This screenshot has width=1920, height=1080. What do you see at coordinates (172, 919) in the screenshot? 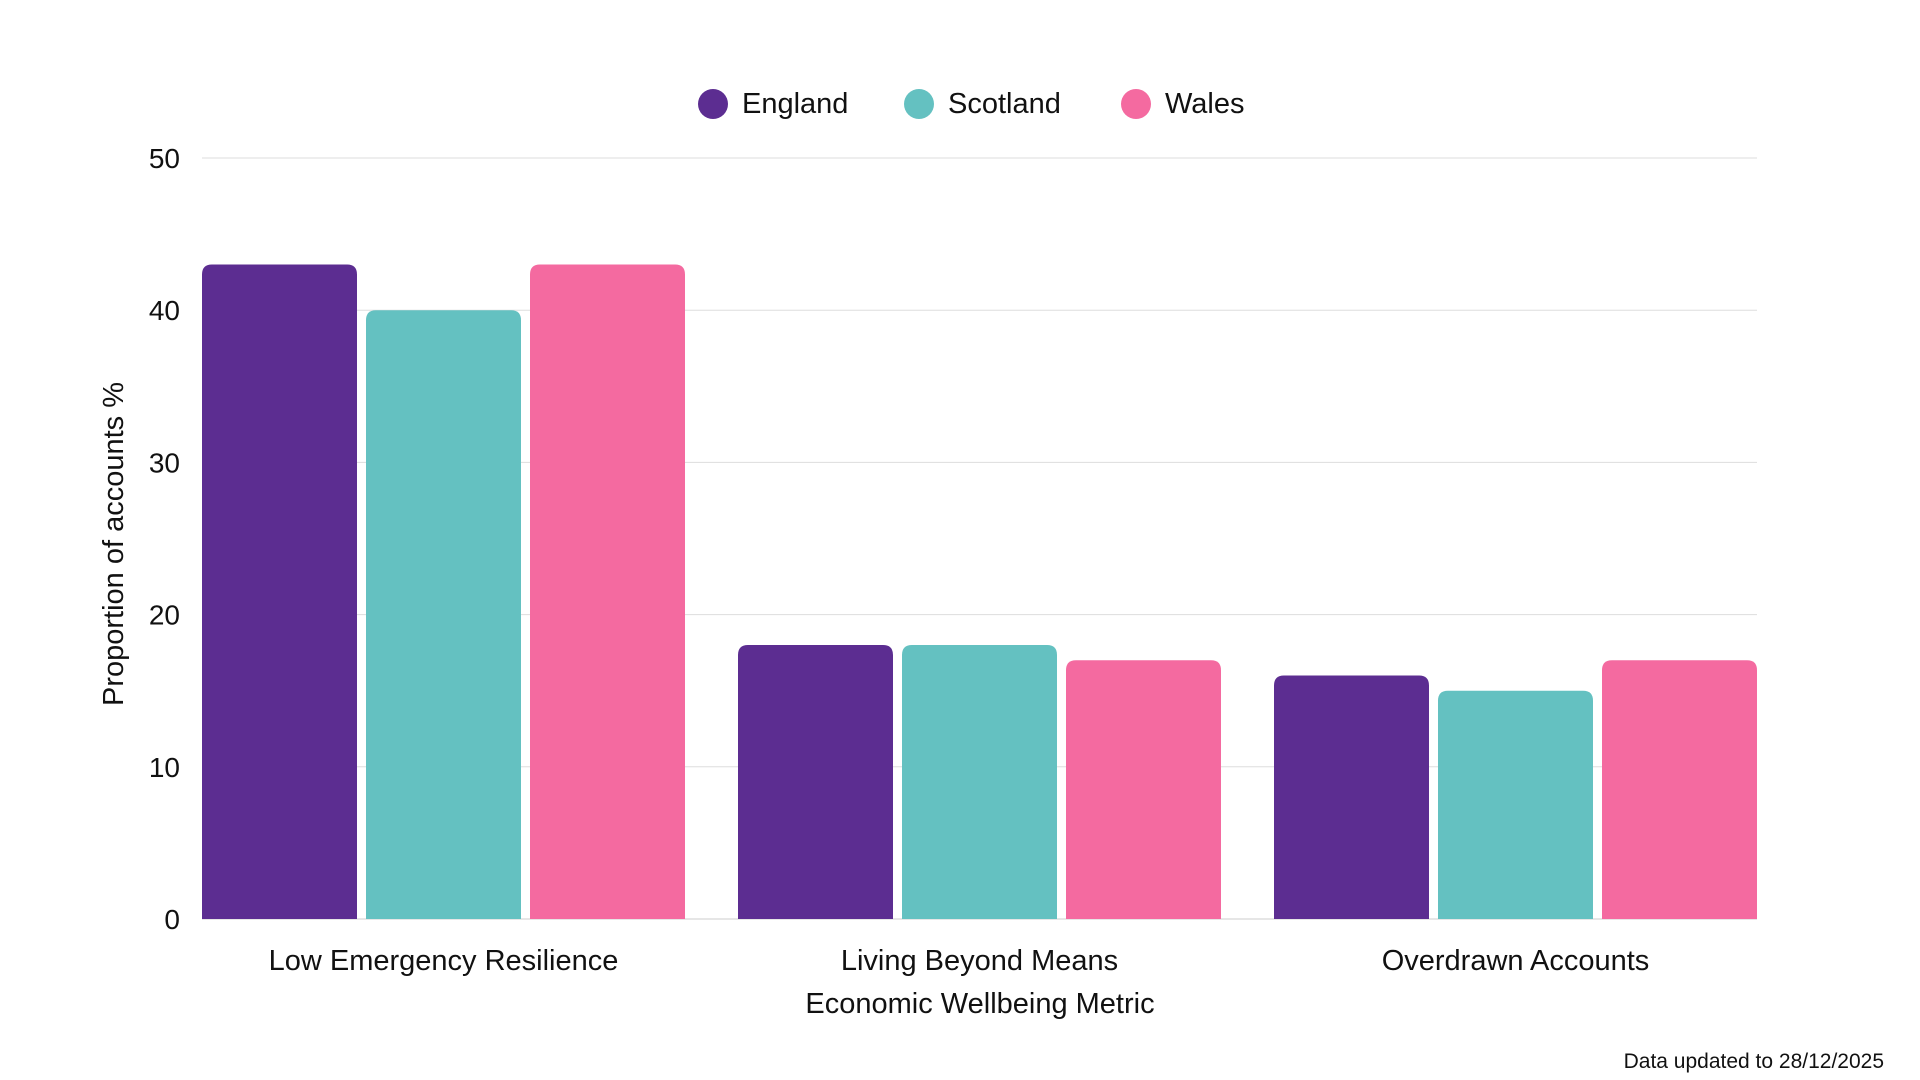
I see `y-tick-label: 0` at bounding box center [172, 919].